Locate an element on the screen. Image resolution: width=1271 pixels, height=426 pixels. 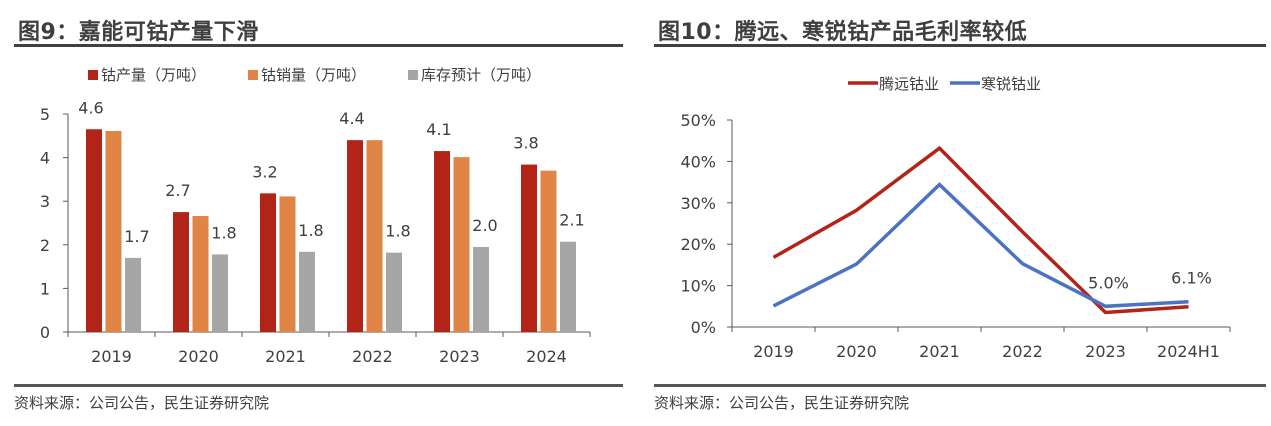
data-label: 4.6 is located at coordinates (90, 107).